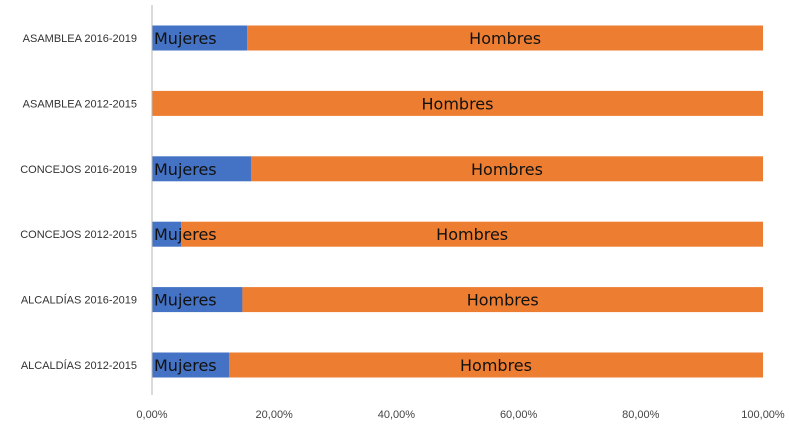 This screenshot has width=789, height=427. I want to click on x-tick-label: 0,00%, so click(151, 415).